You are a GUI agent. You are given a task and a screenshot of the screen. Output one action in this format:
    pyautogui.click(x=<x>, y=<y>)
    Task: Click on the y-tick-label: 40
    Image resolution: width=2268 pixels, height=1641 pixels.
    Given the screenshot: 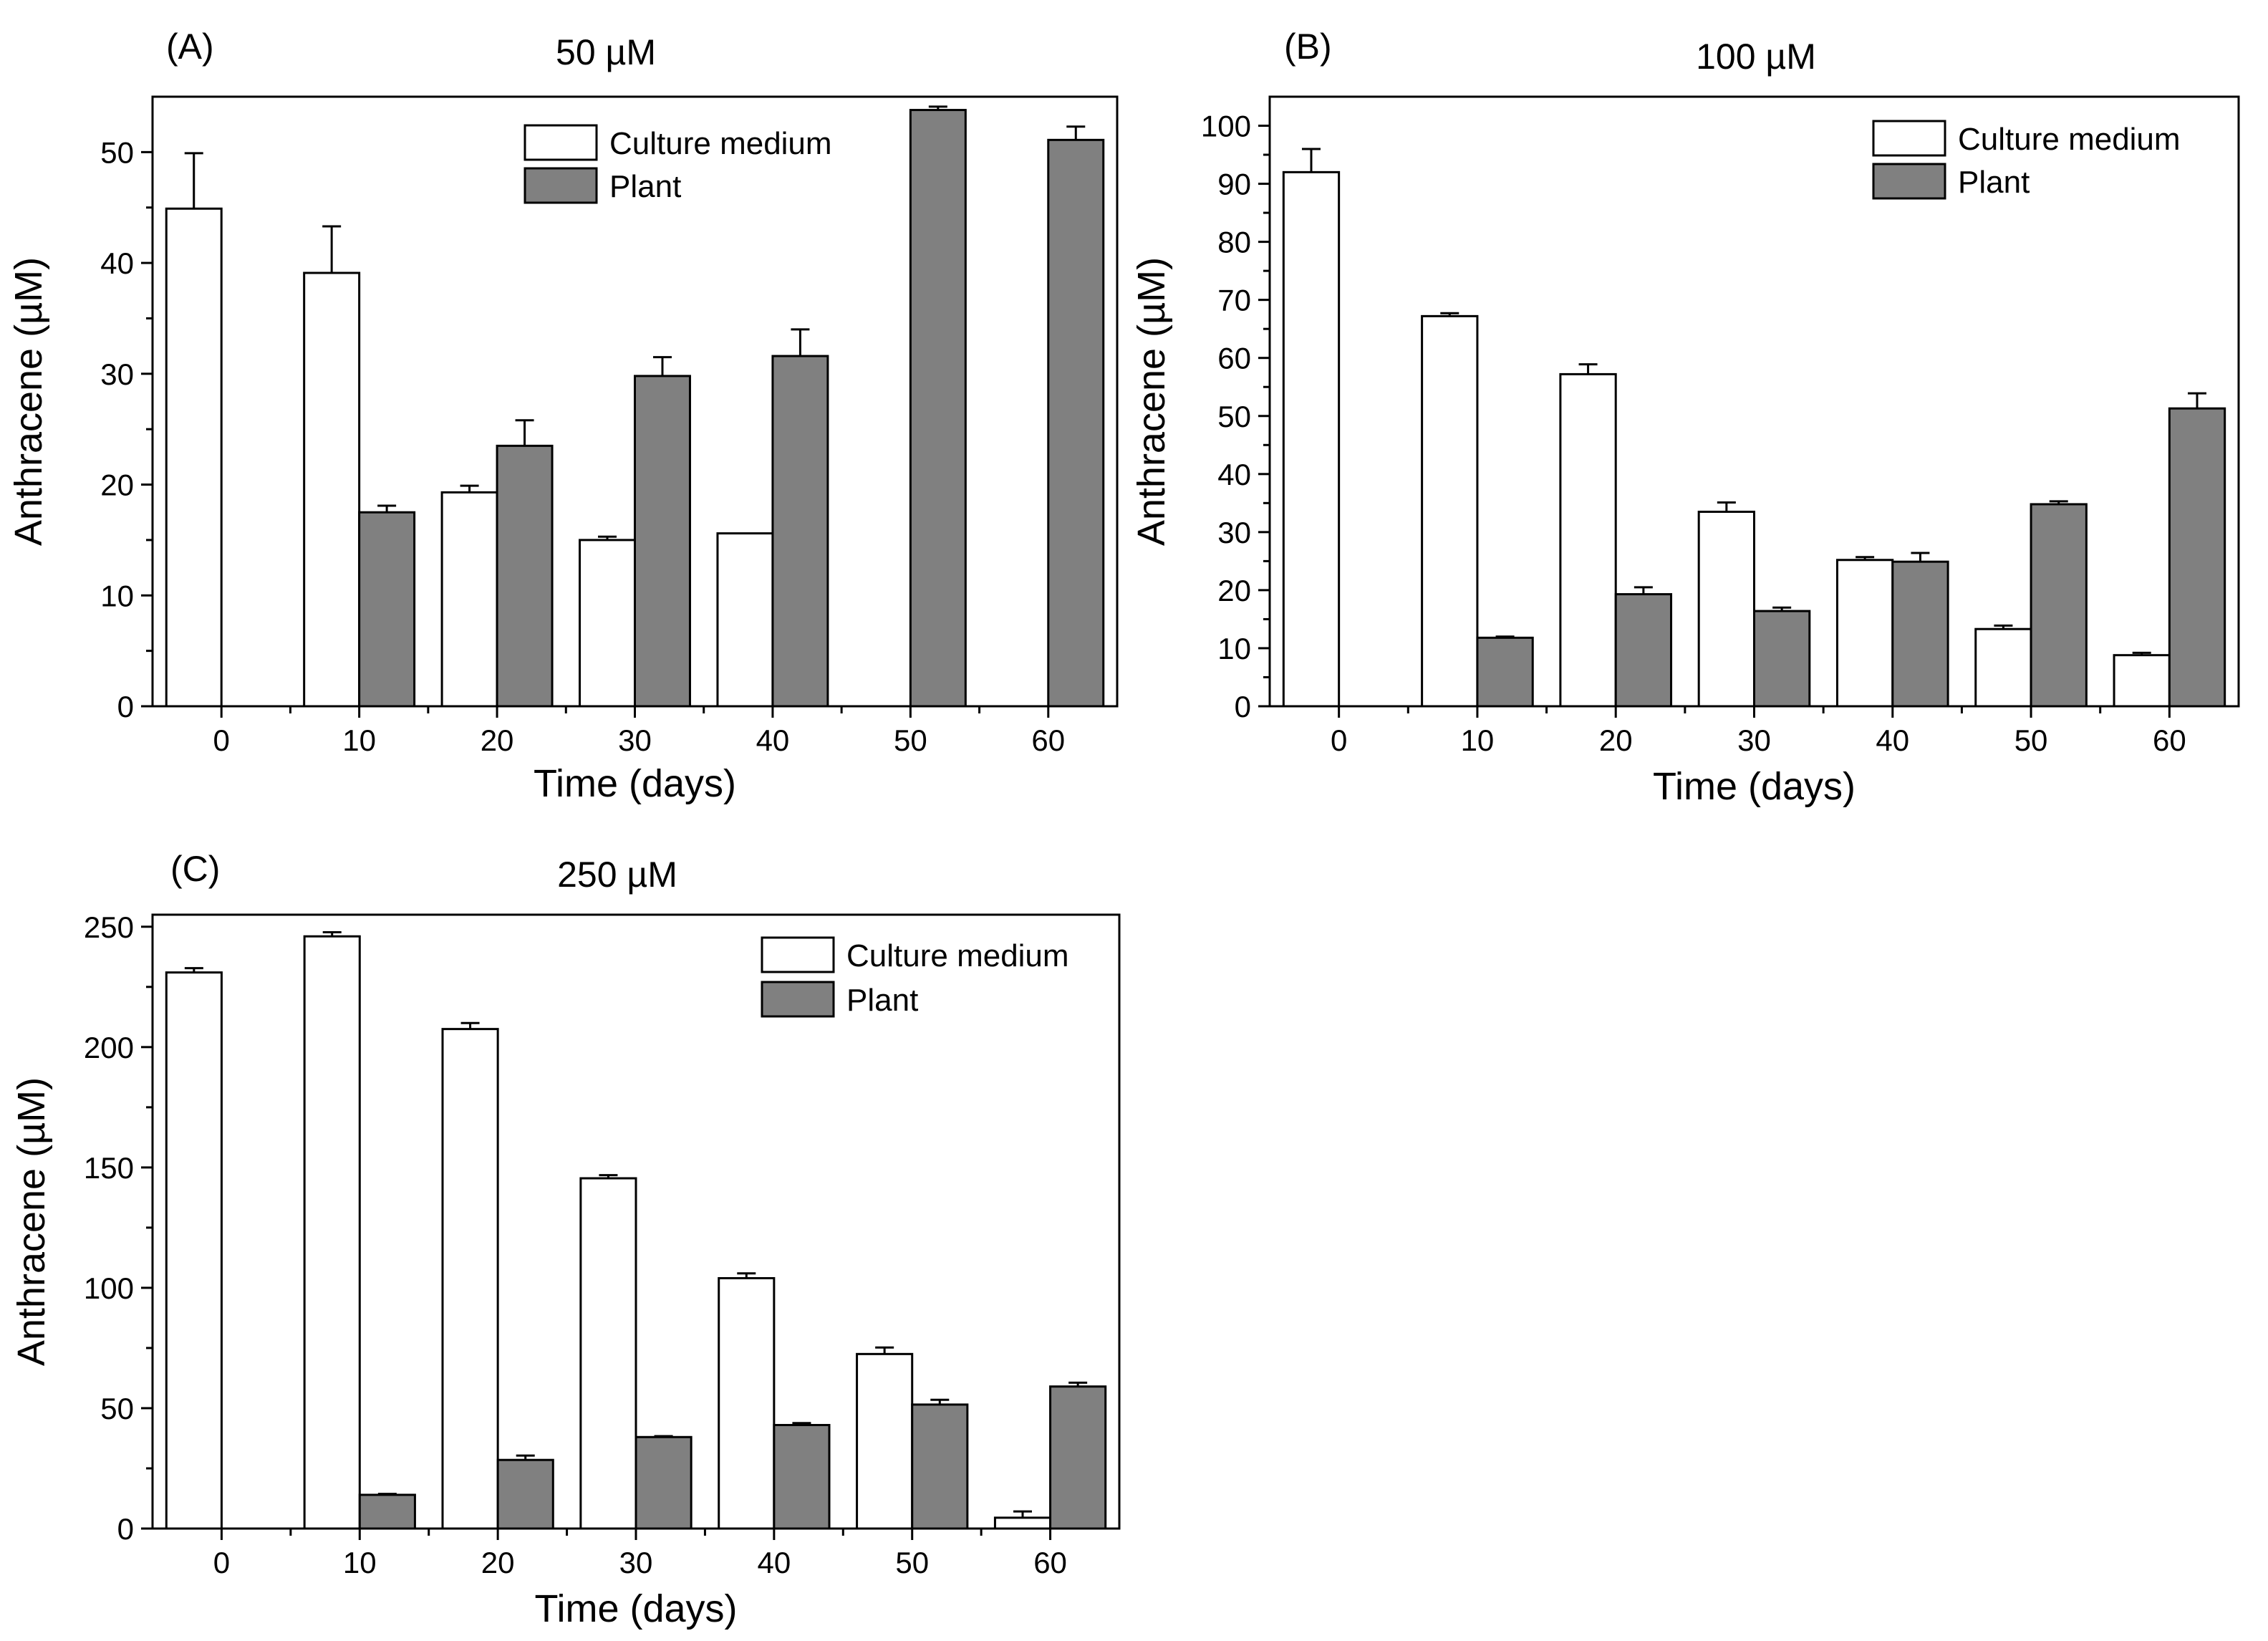 What is the action you would take?
    pyautogui.click(x=1234, y=474)
    